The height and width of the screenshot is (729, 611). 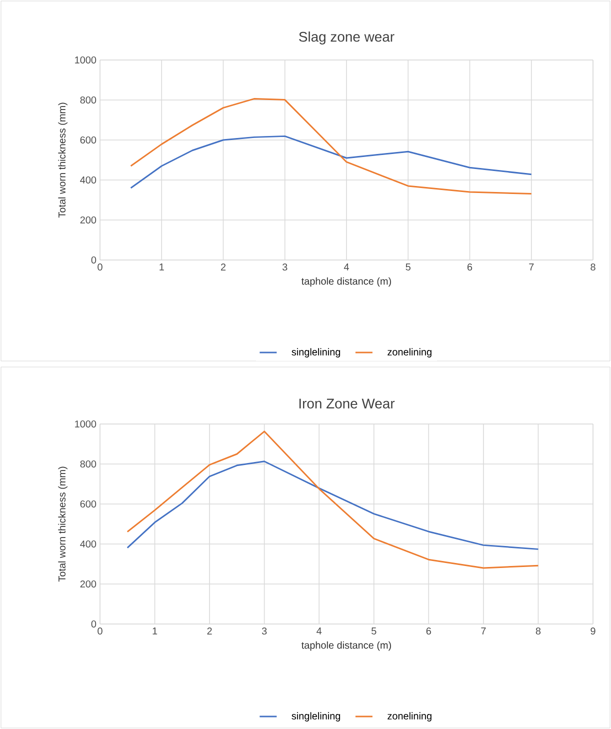 What do you see at coordinates (347, 403) in the screenshot?
I see `chart-title: Iron Zone Wear` at bounding box center [347, 403].